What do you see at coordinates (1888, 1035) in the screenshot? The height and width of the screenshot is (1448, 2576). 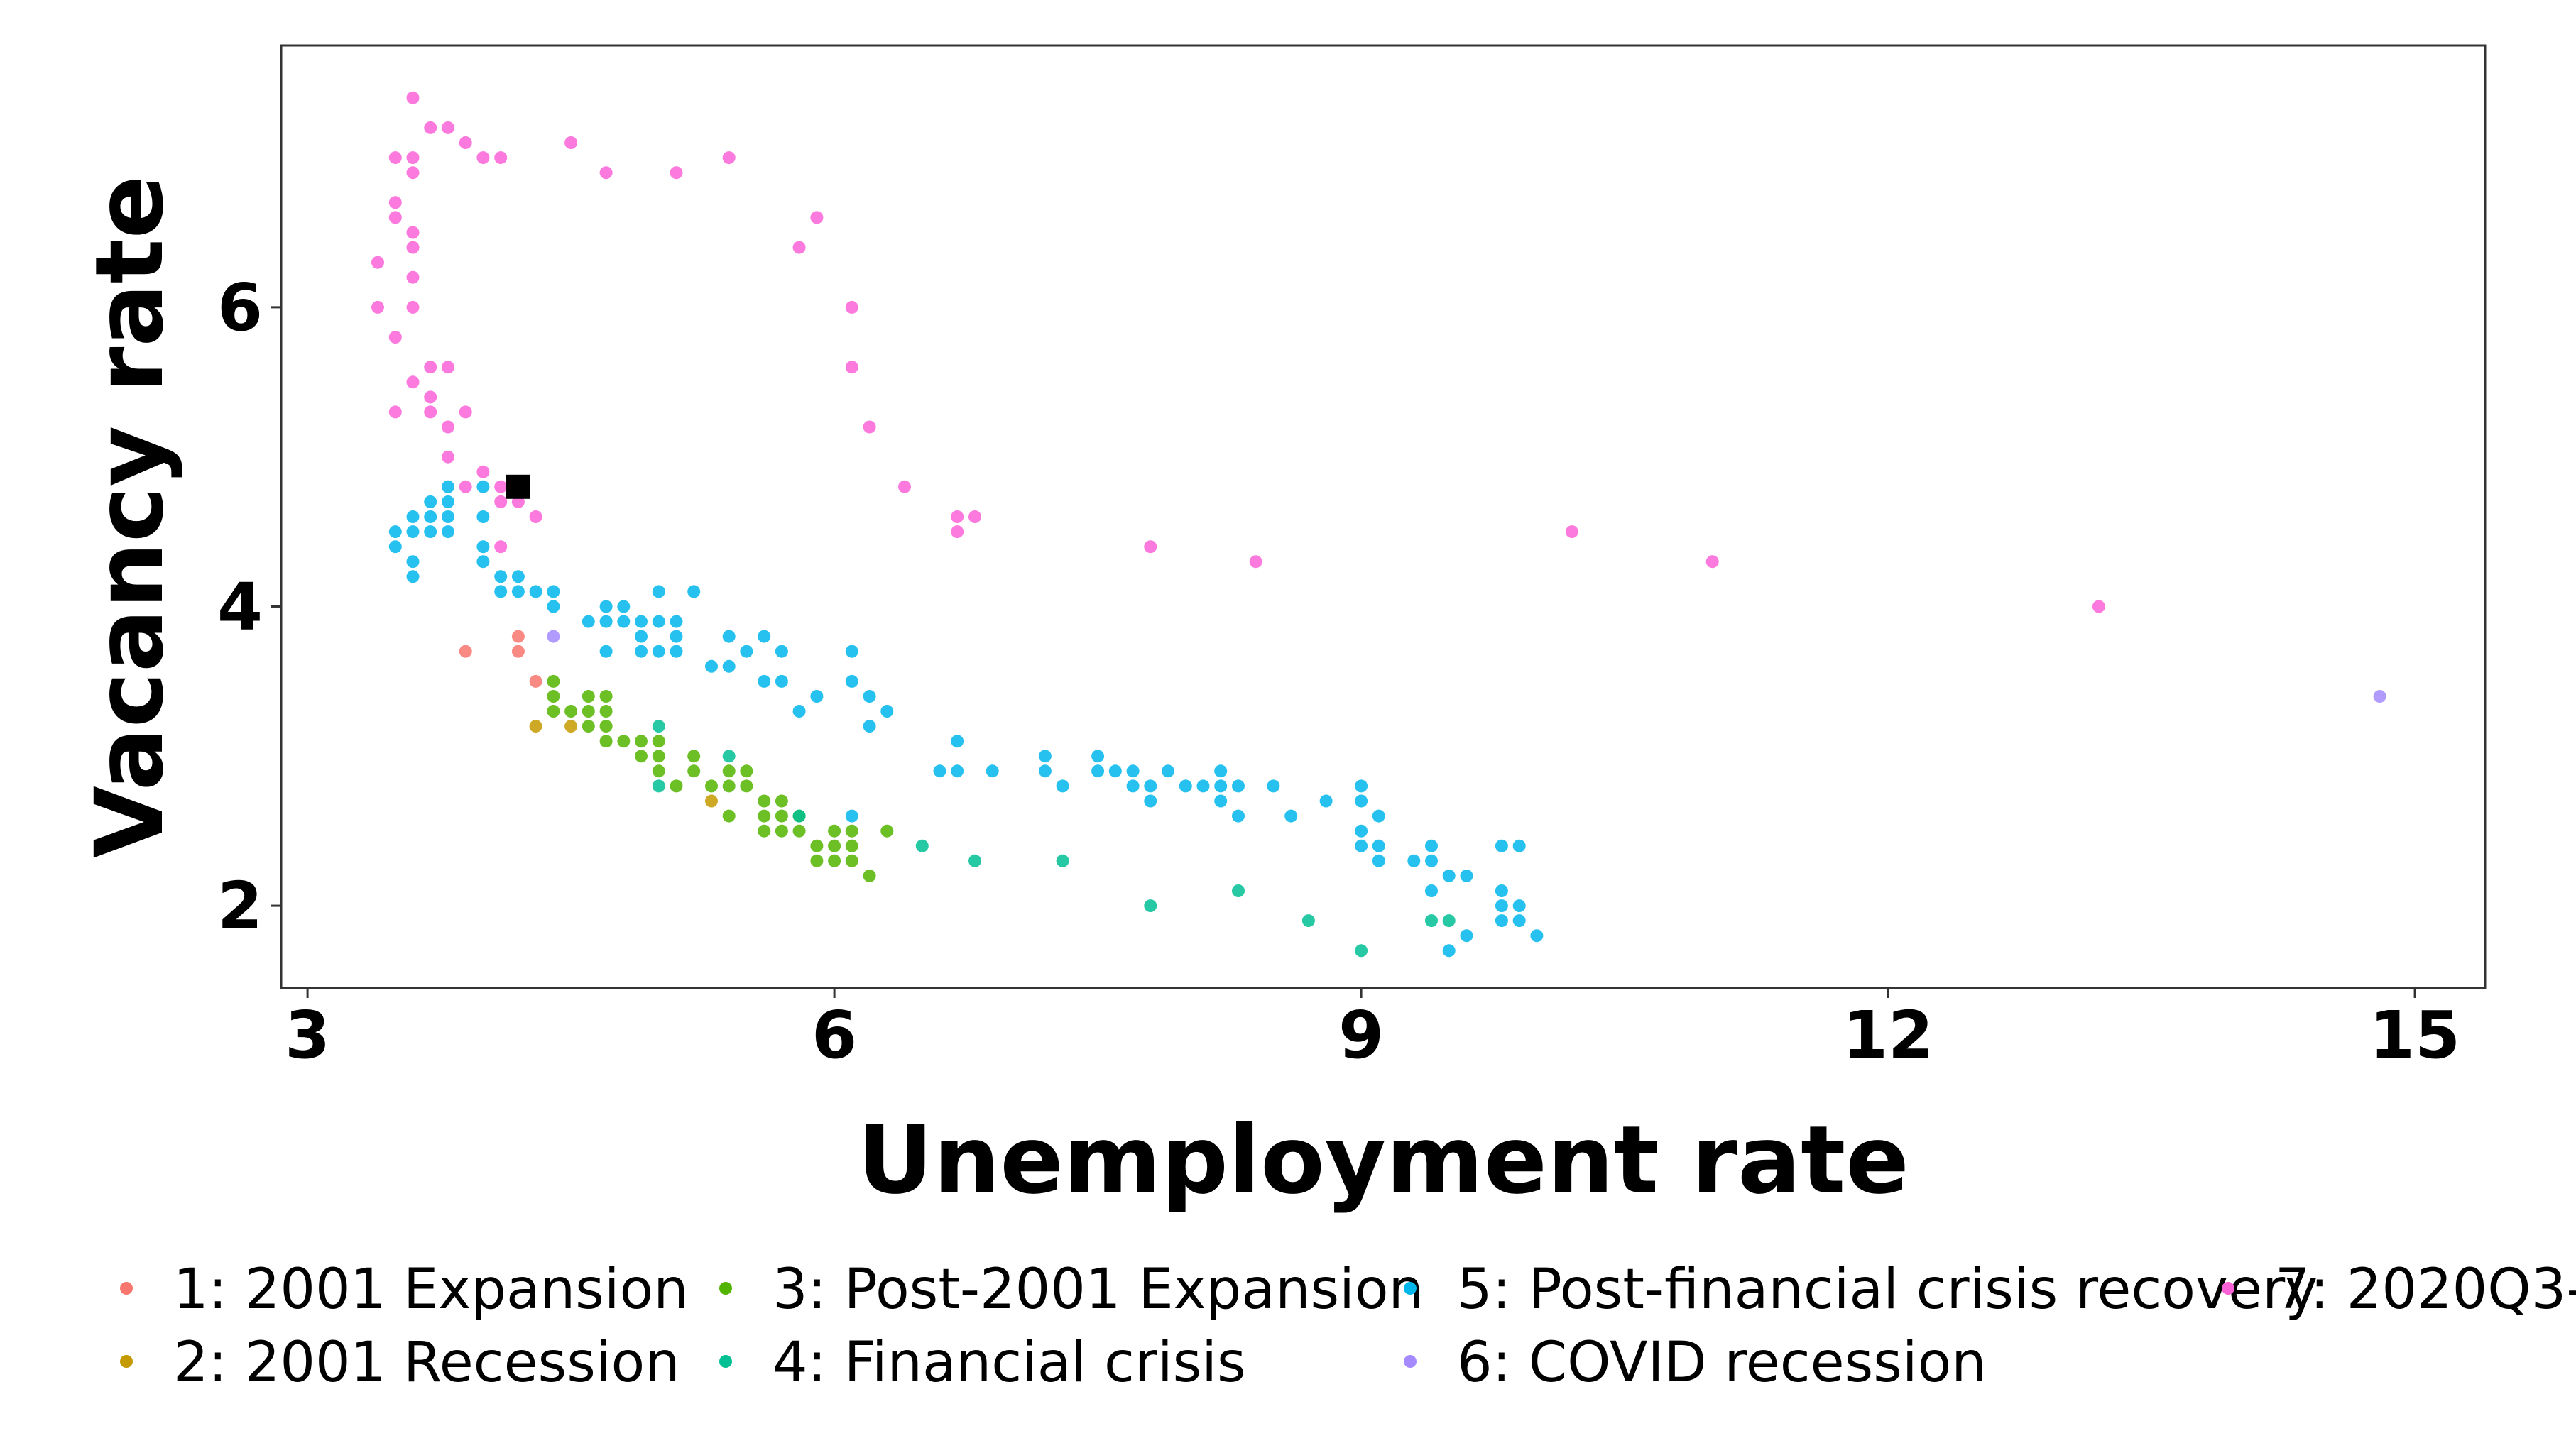 I see `x-tick-label: 12` at bounding box center [1888, 1035].